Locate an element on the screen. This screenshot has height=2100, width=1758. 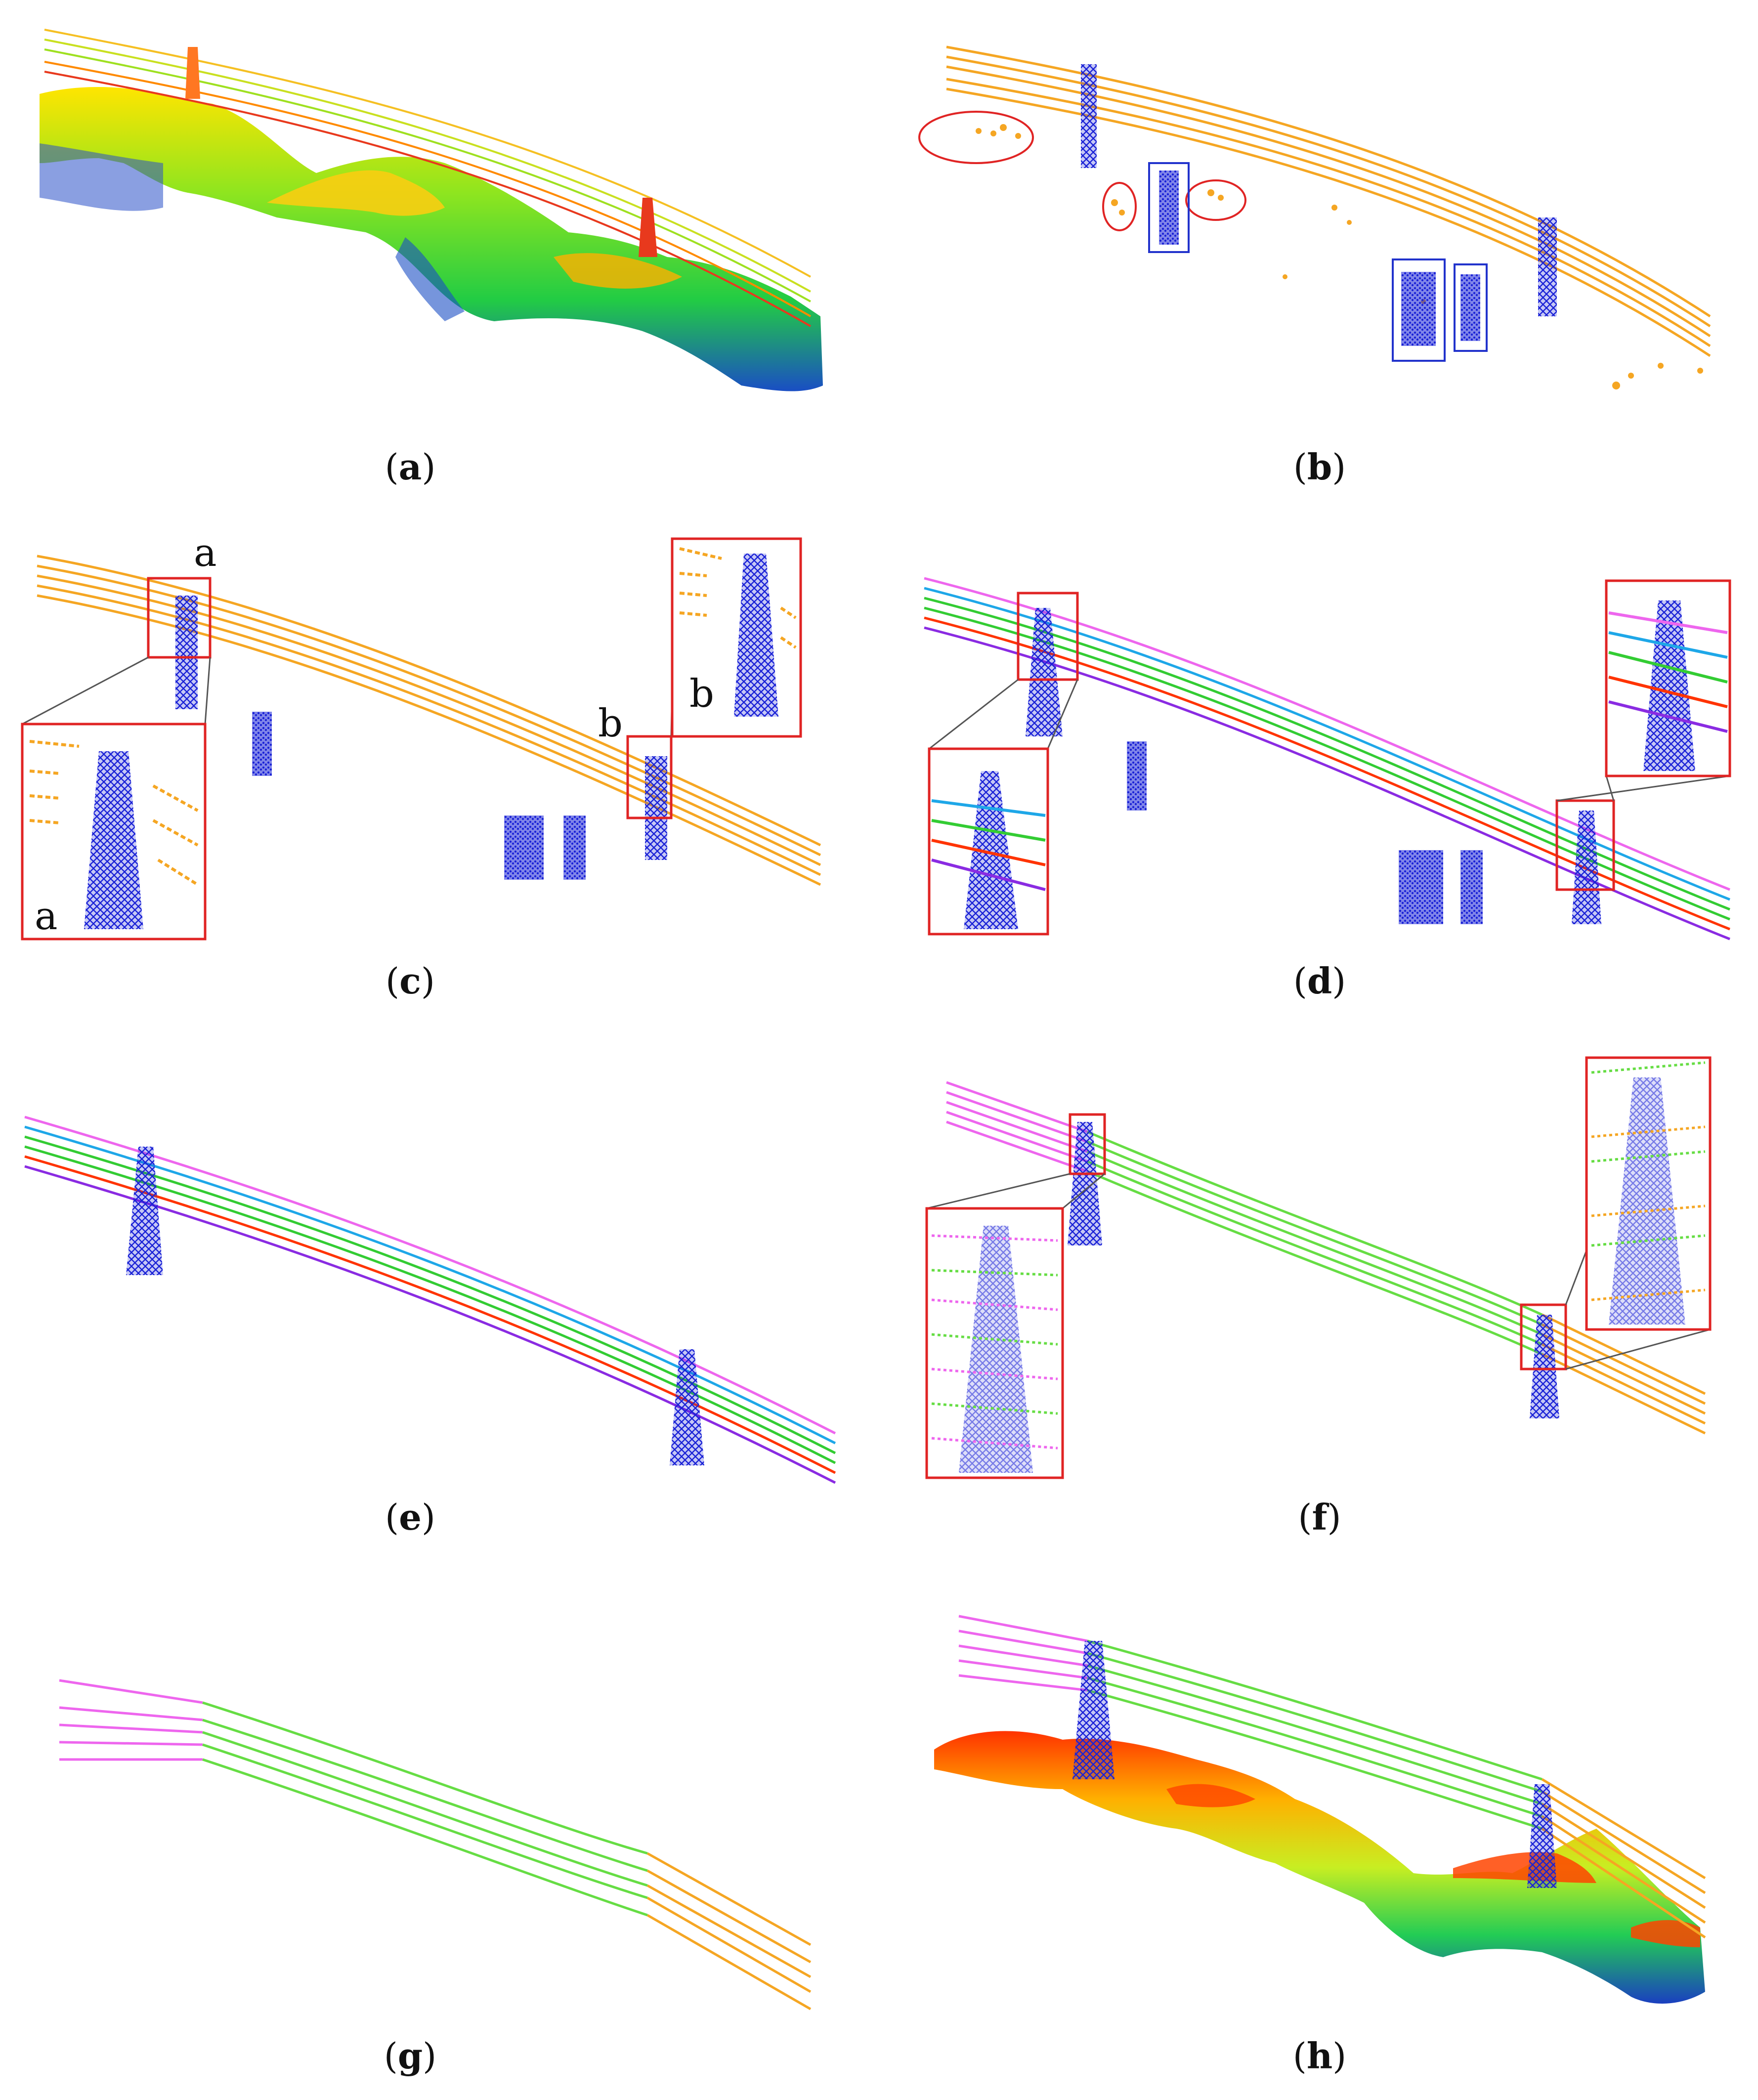
panel-g: (g) is located at coordinates (435, 1878).